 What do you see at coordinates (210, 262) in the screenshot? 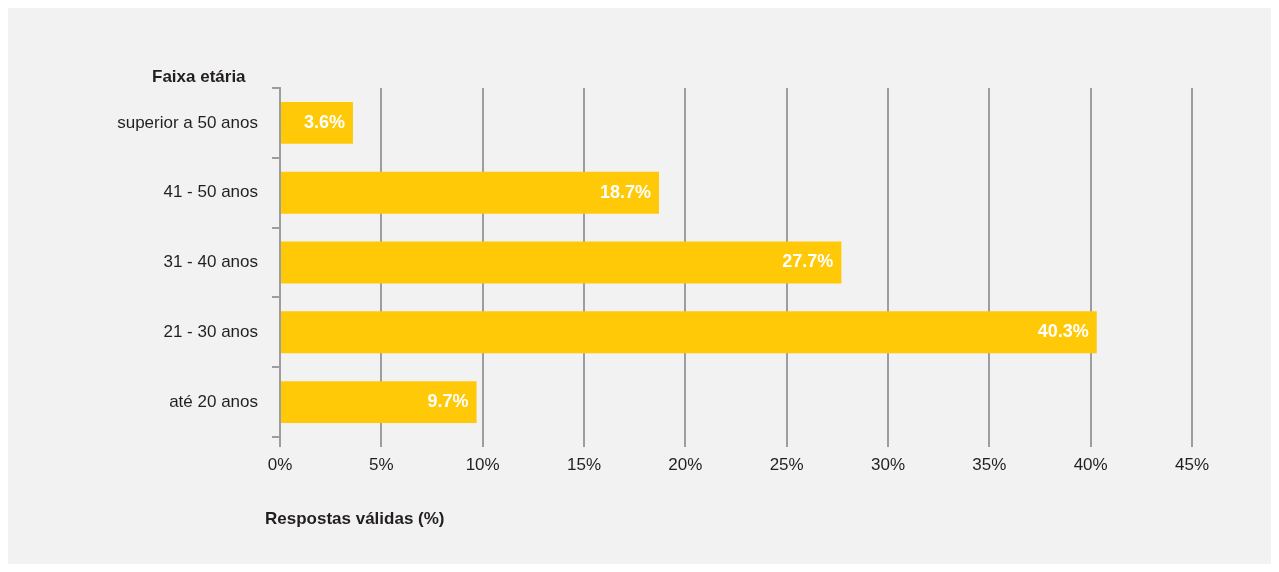
I see `y-tick-label: 31 - 40 anos` at bounding box center [210, 262].